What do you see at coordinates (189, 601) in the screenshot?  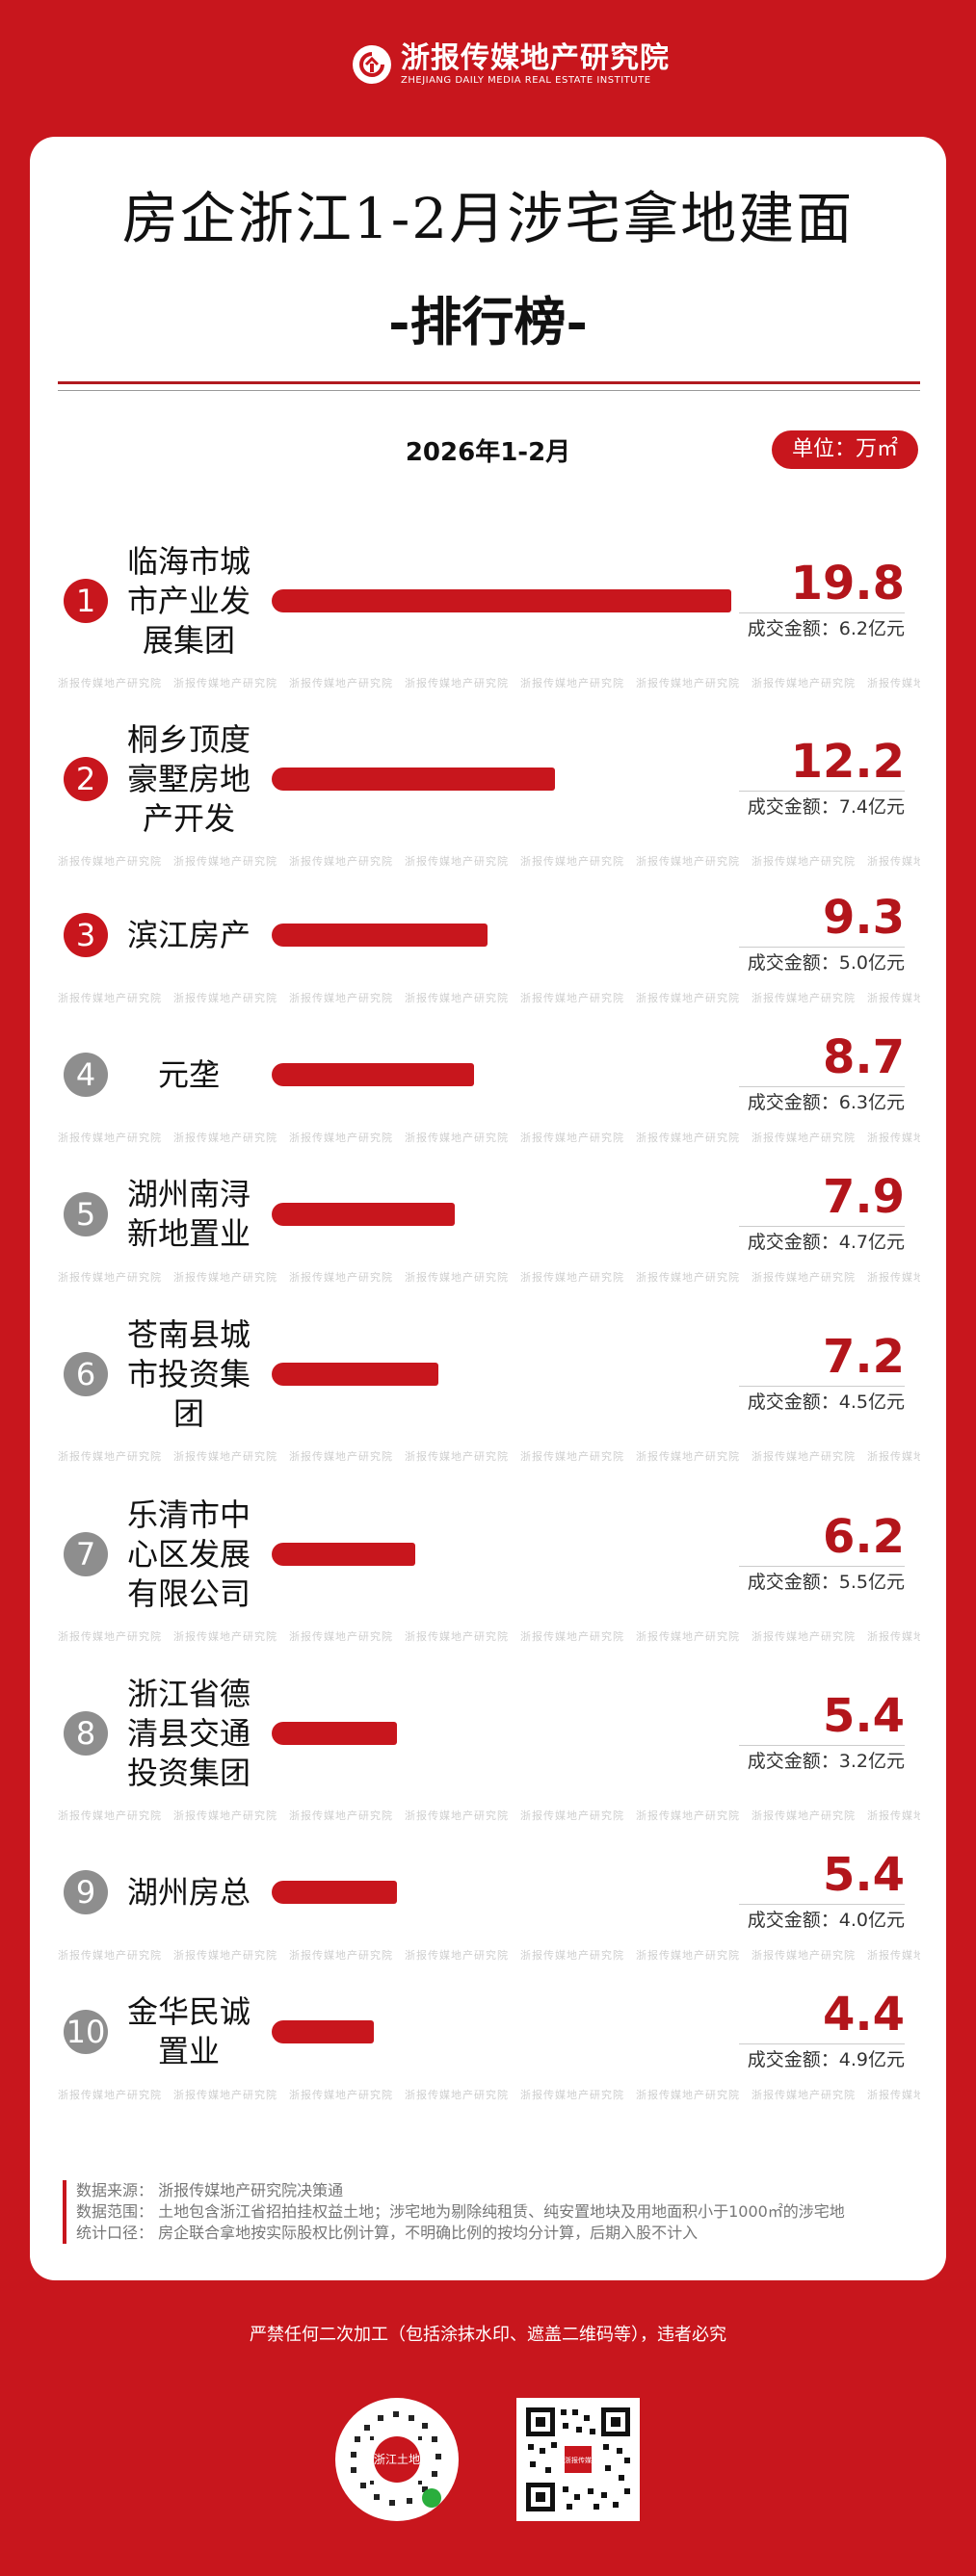 I see `company-name: 临海市城市产业发展集团` at bounding box center [189, 601].